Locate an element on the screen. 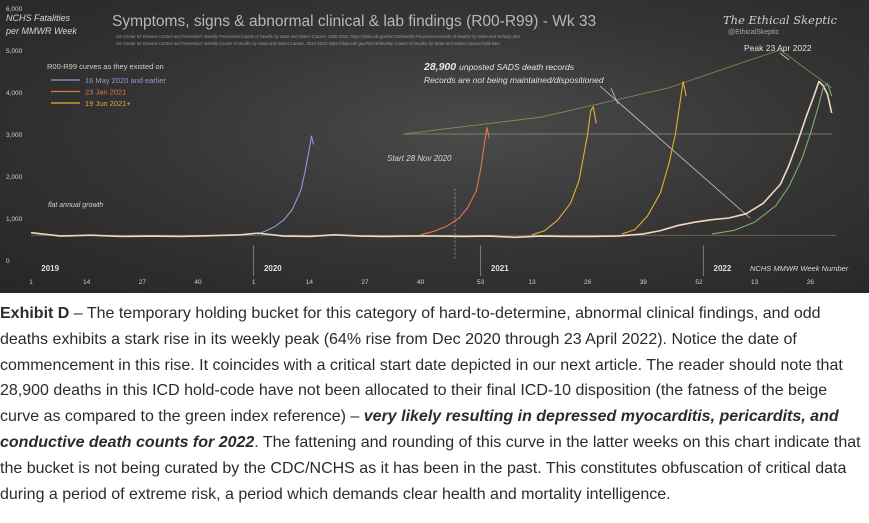 The width and height of the screenshot is (869, 523). sads-count: 28,900 is located at coordinates (439, 67).